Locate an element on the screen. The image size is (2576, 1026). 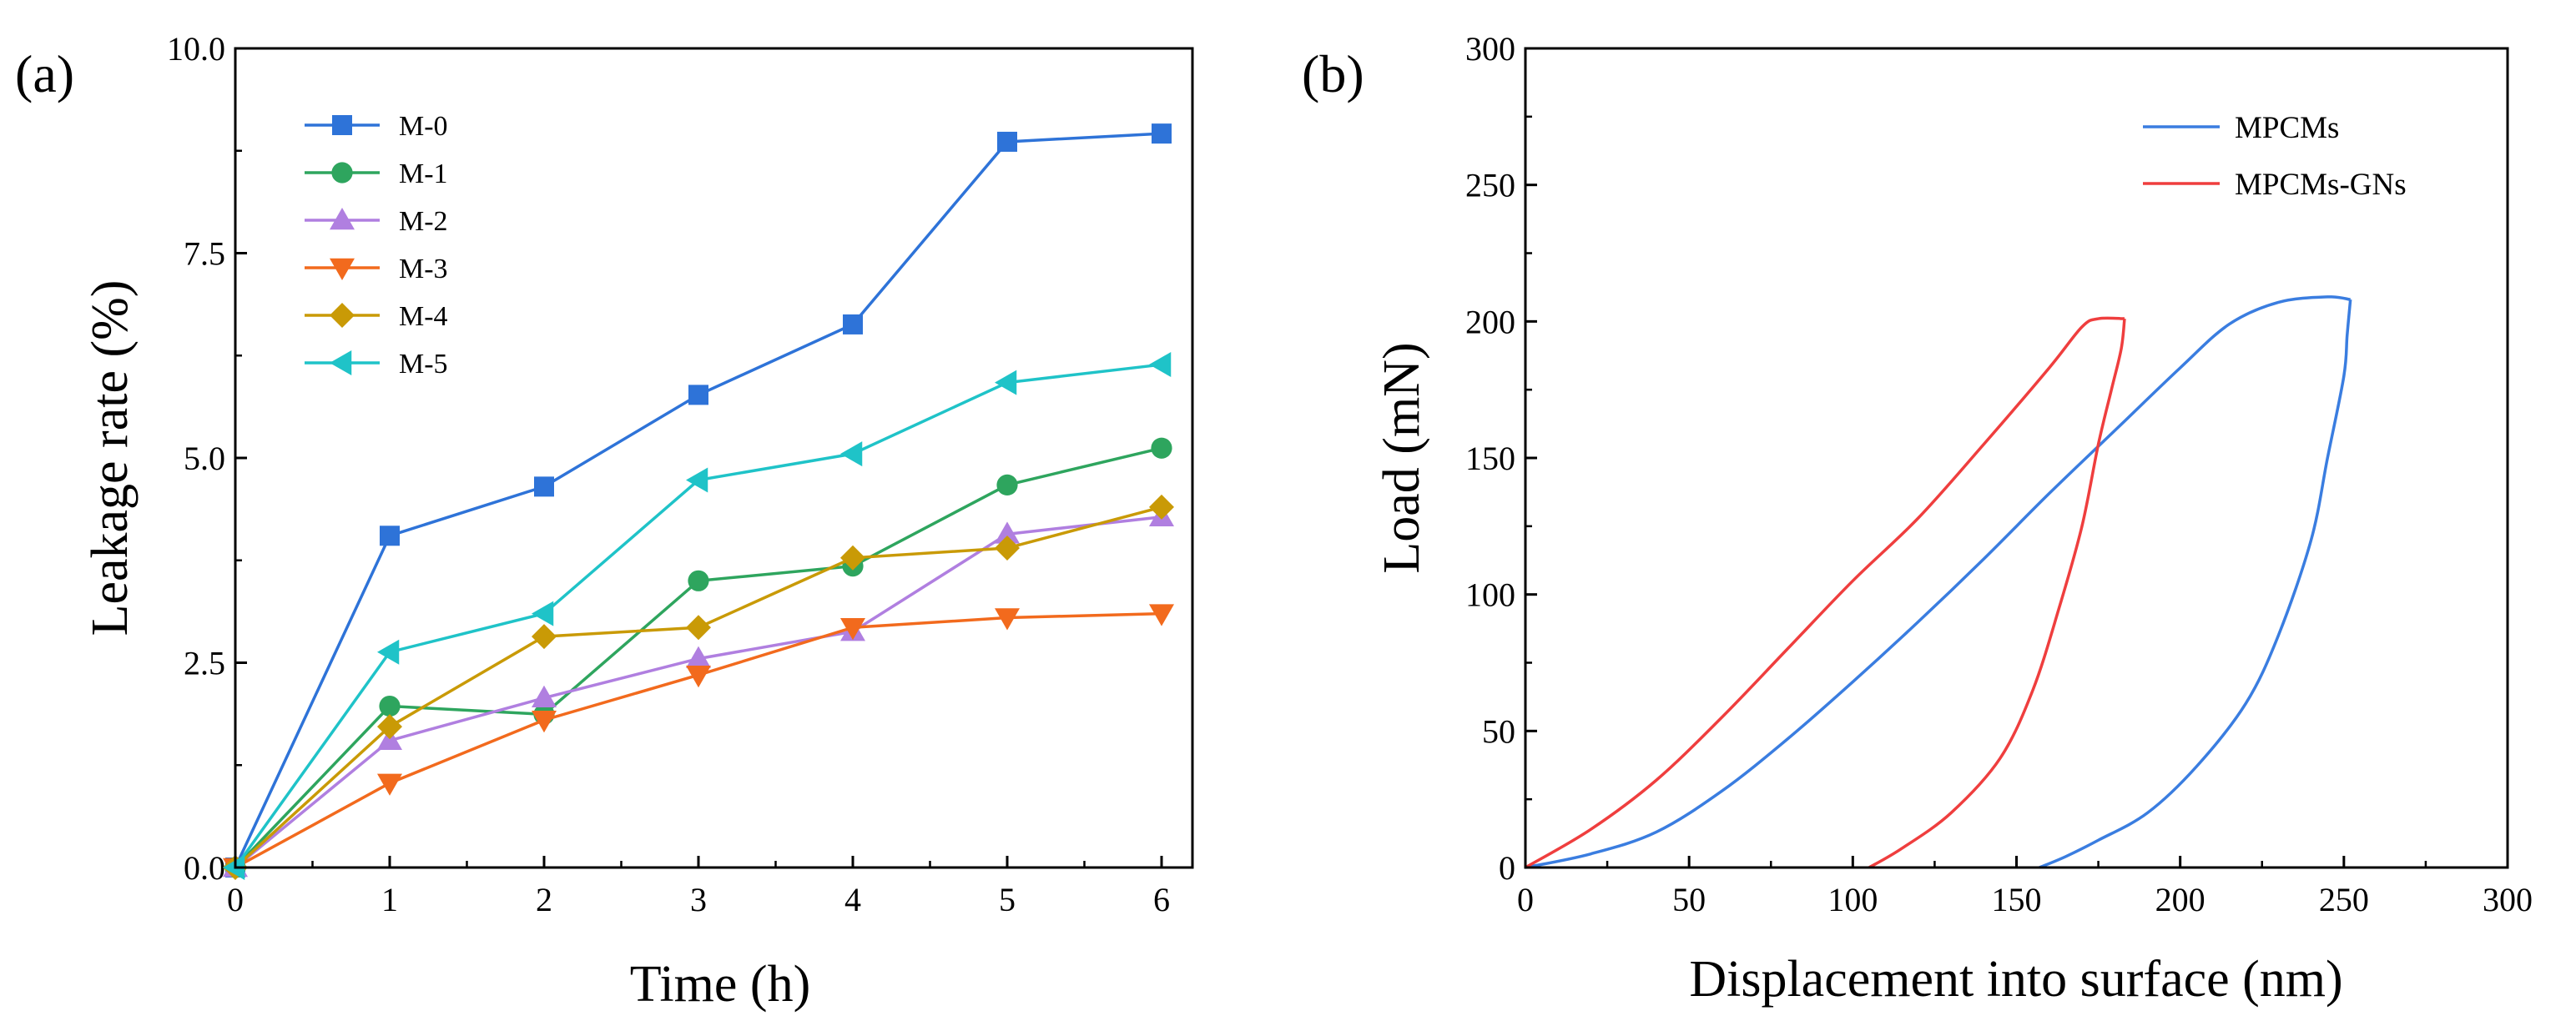
panel-a-y-tick-label: 0.0 is located at coordinates (204, 868).